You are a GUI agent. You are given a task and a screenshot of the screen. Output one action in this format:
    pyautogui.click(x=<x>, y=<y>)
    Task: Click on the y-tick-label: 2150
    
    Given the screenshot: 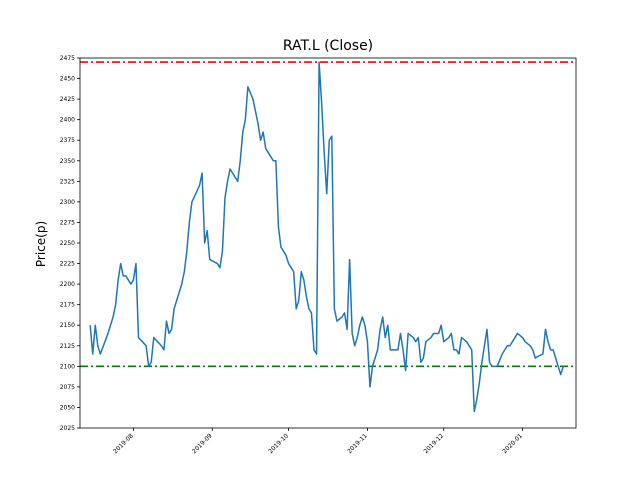 What is the action you would take?
    pyautogui.click(x=67, y=325)
    